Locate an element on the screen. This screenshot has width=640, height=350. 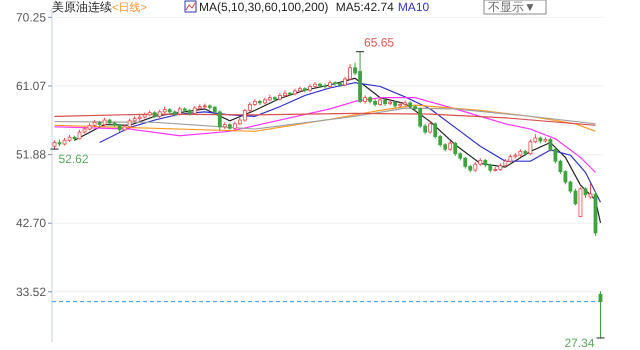
y-tick-label: 33.52 is located at coordinates (31, 291).